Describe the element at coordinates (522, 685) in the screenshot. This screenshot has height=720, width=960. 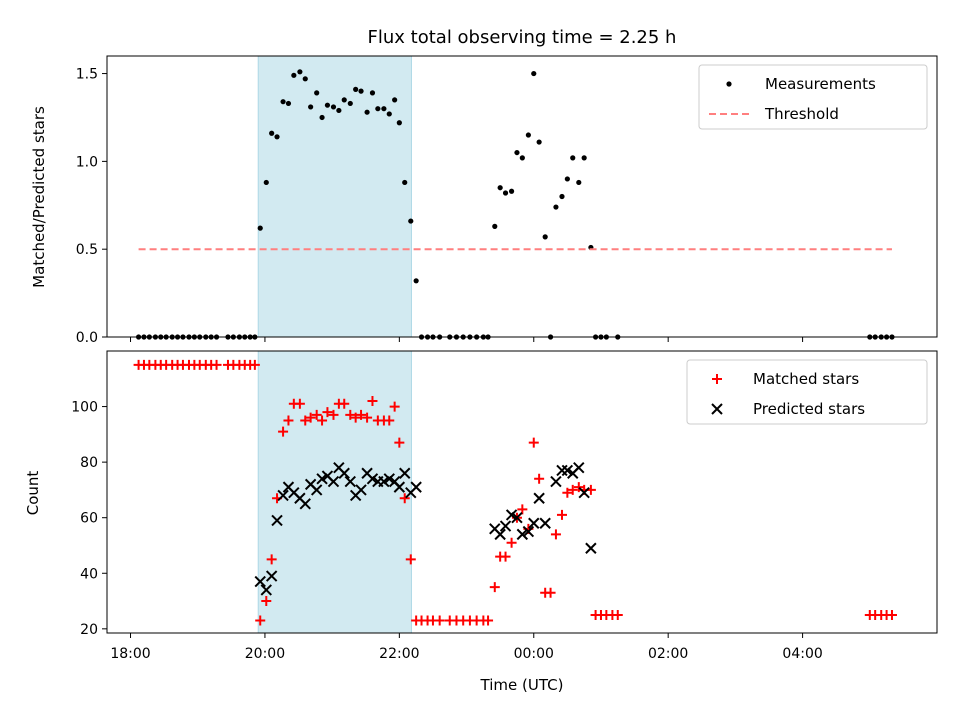
I see `x-axis-label: Time (UTC)` at that location.